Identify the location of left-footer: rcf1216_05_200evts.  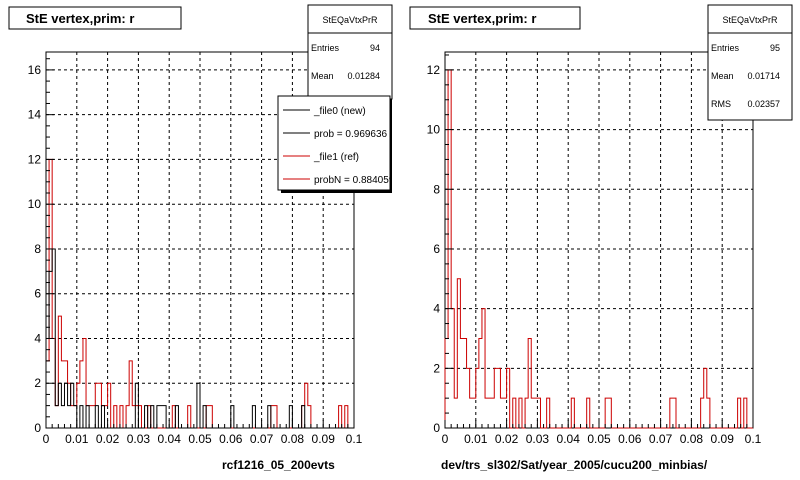
(278, 465).